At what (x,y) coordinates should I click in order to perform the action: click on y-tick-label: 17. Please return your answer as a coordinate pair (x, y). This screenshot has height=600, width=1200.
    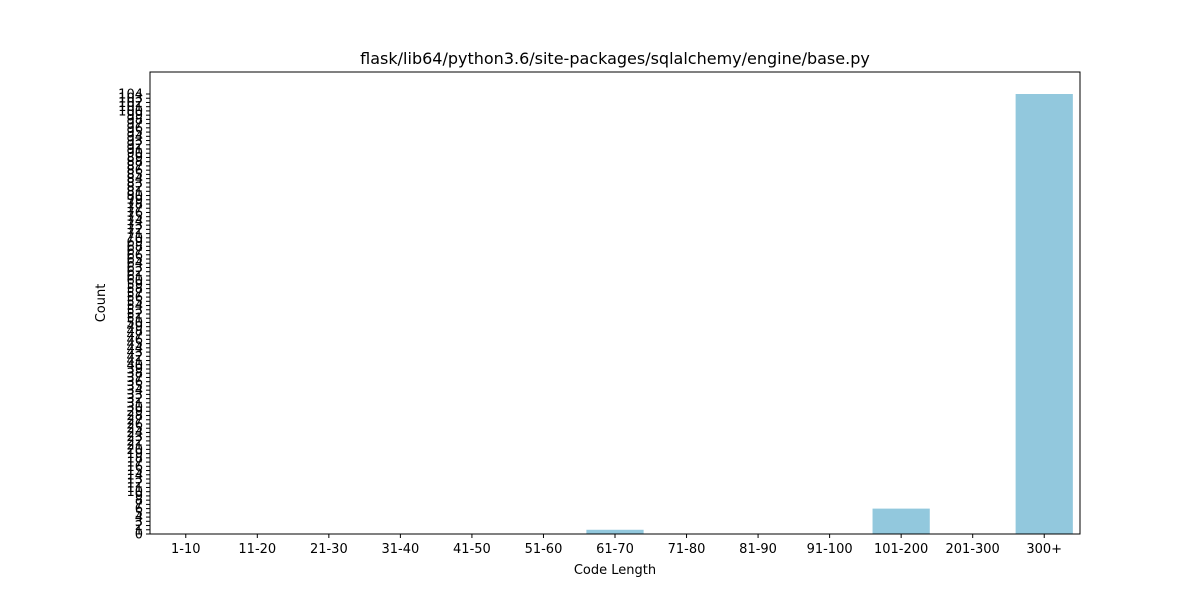
    Looking at the image, I should click on (134, 463).